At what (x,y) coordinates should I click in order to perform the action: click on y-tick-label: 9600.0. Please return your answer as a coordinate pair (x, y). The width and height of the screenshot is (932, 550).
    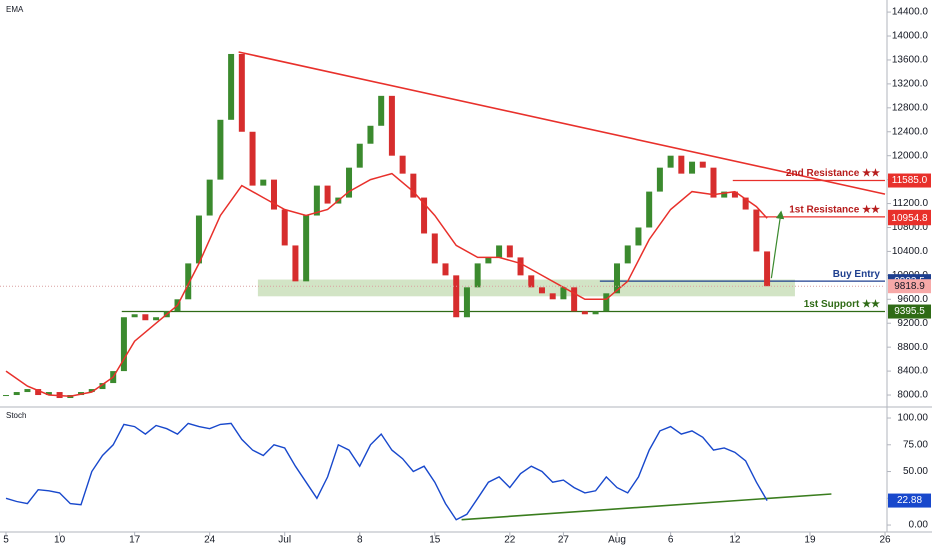
    Looking at the image, I should click on (912, 299).